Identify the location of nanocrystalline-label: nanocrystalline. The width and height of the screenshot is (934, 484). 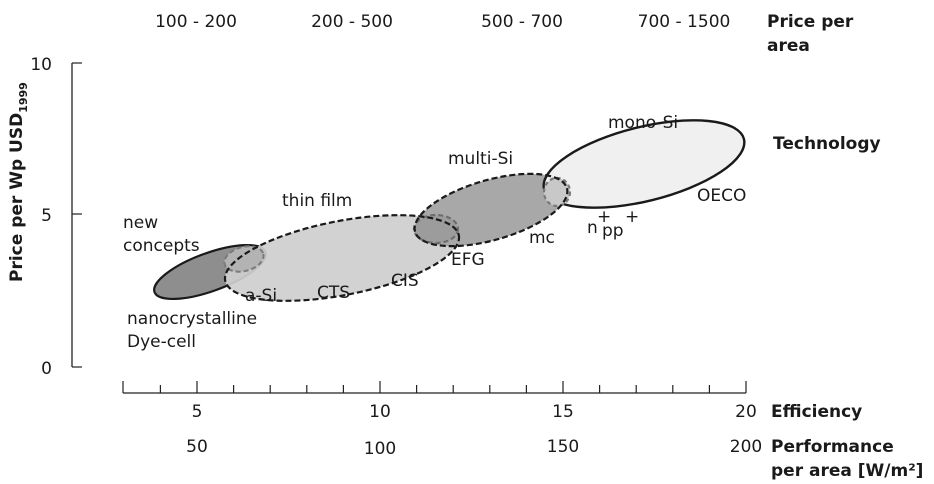
(192, 319).